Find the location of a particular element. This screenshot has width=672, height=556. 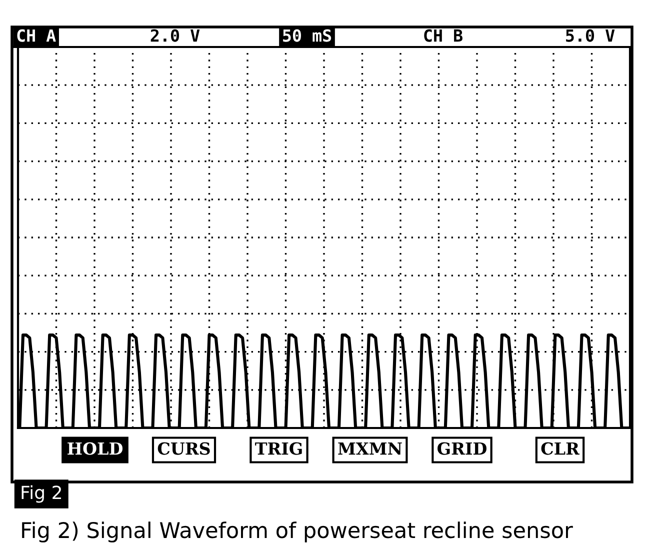

text: MXMN is located at coordinates (370, 448).